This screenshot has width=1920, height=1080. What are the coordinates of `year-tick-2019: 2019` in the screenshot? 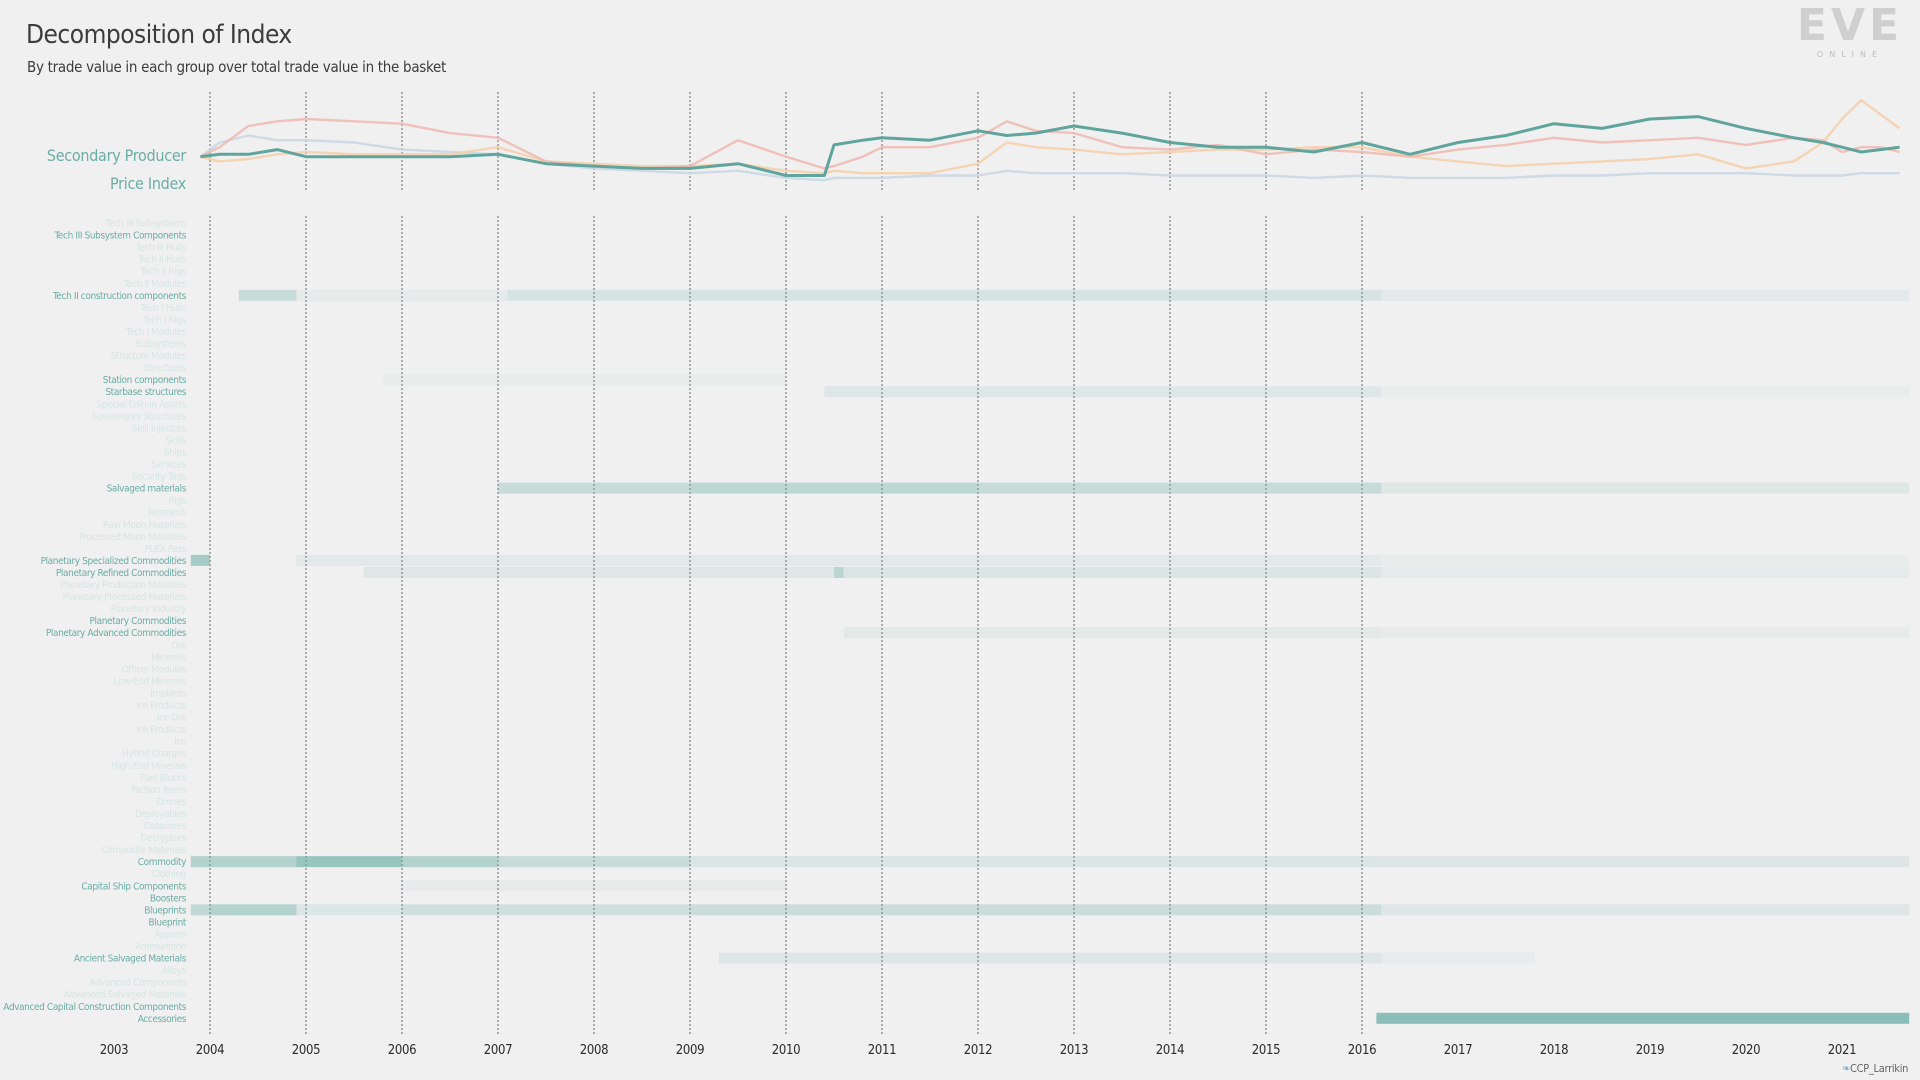 It's located at (1650, 1050).